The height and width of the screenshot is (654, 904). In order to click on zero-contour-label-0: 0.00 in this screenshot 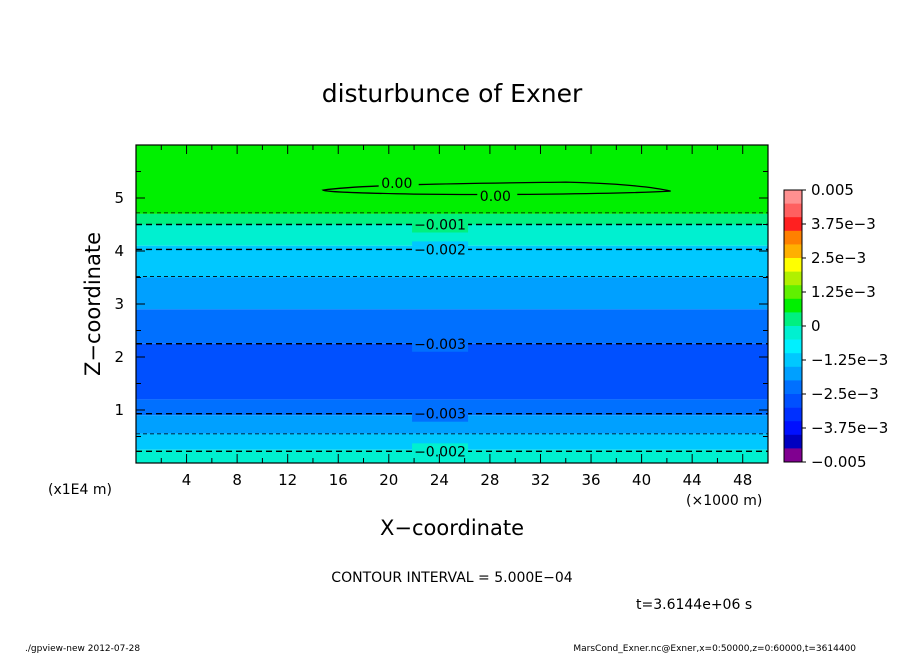, I will do `click(396, 184)`.